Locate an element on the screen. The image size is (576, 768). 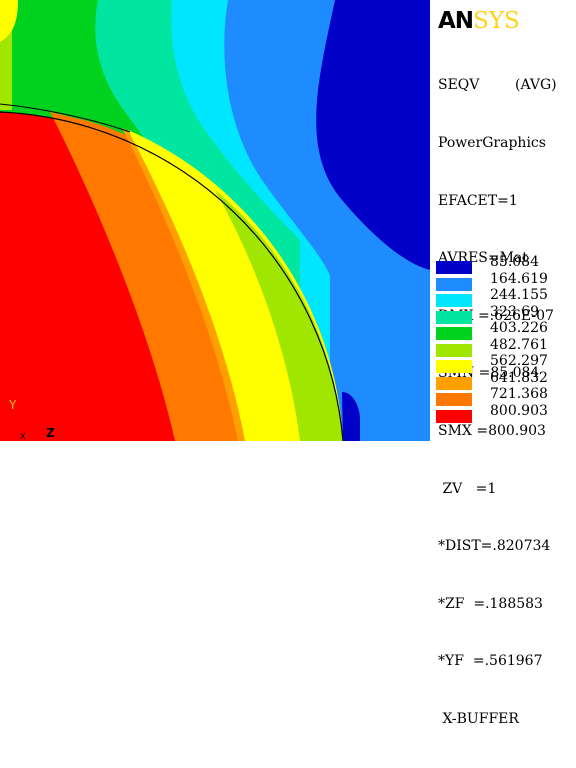
band-yellowgreen is located at coordinates (279, 315).